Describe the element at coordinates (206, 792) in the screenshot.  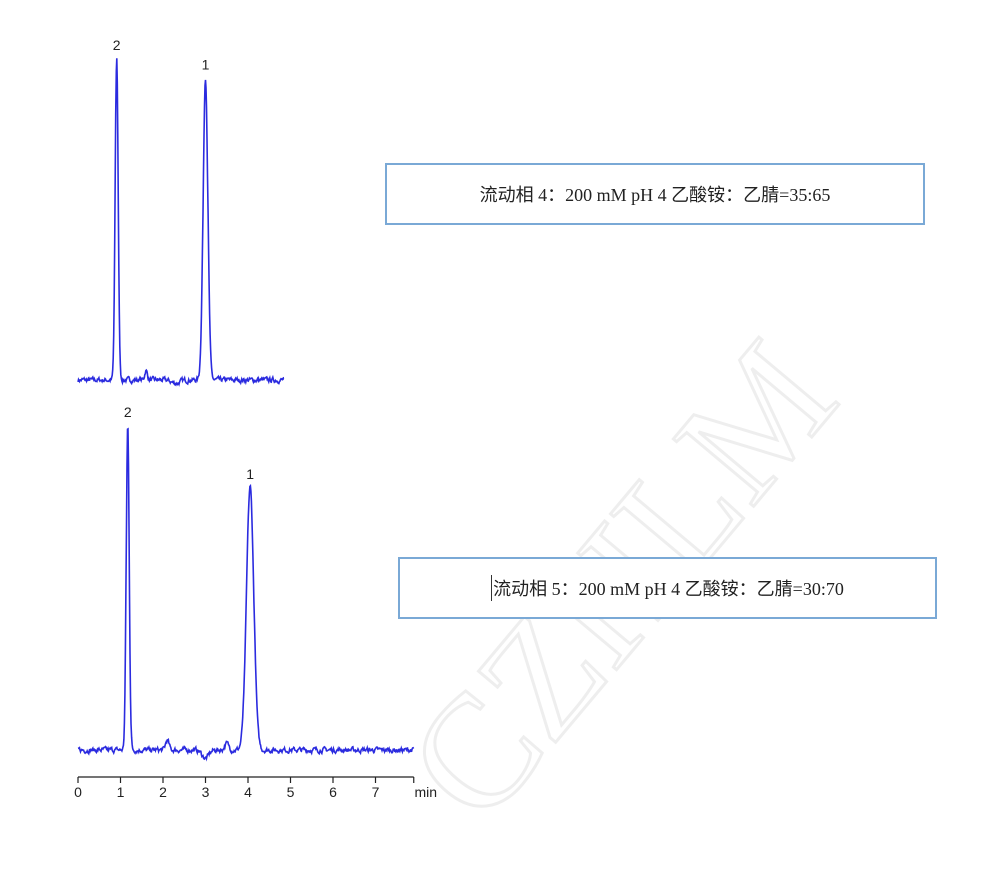
I see `x-tick-label: 3` at that location.